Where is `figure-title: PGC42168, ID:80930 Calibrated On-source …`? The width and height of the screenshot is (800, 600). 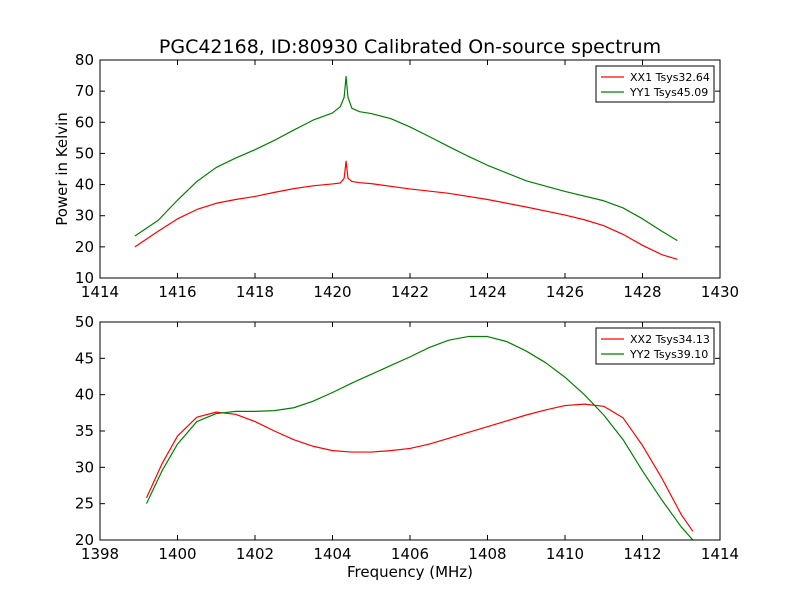
figure-title: PGC42168, ID:80930 Calibrated On-source … is located at coordinates (410, 47).